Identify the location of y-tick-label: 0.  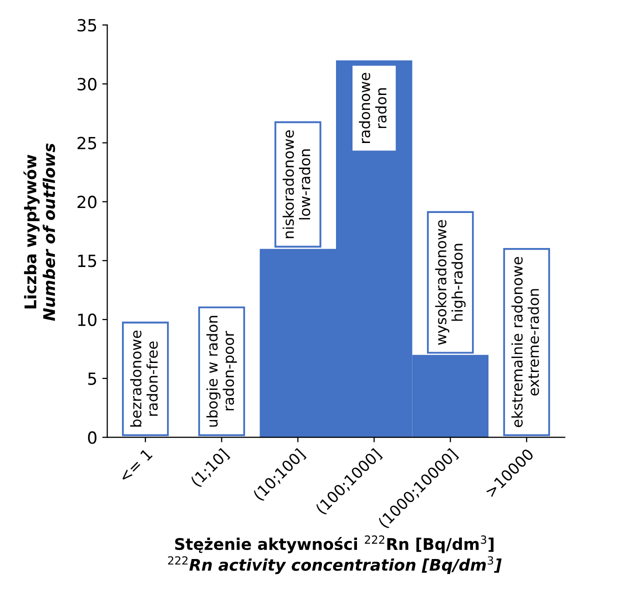
(92, 437).